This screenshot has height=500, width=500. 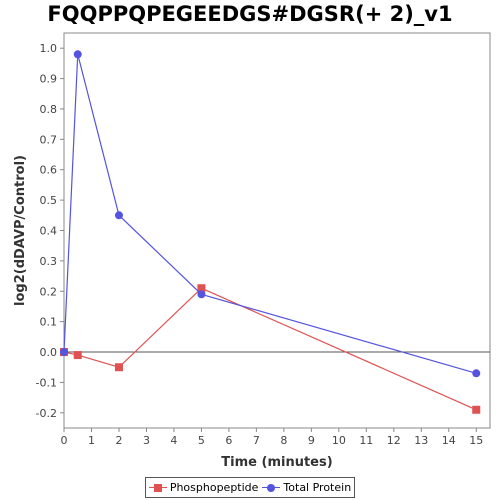 I want to click on y-axis-title: log2(dDAVP/Control), so click(x=20, y=230).